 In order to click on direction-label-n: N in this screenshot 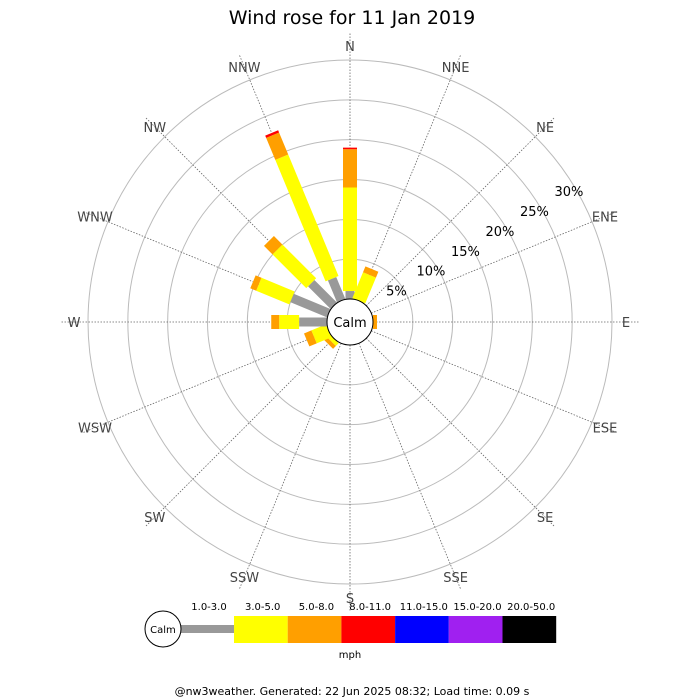, I will do `click(350, 47)`.